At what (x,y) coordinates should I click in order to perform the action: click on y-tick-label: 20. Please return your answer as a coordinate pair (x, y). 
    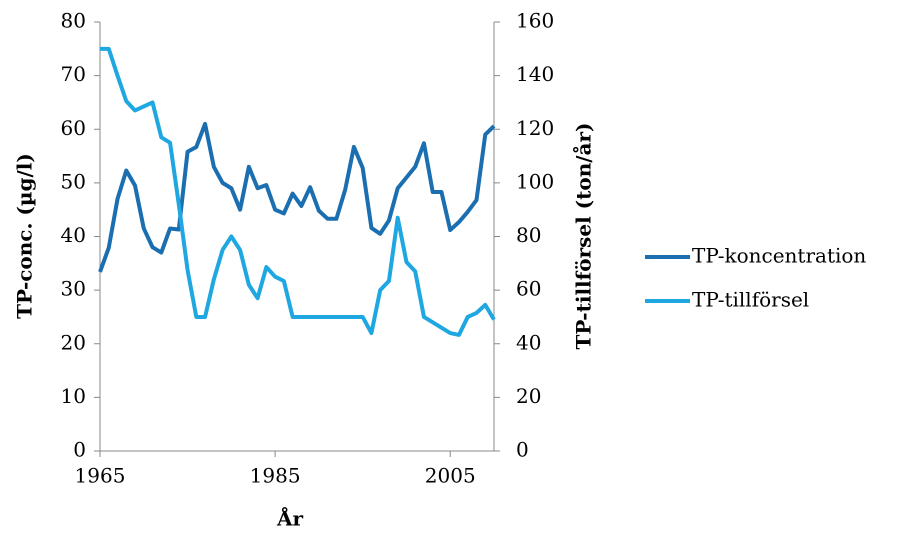
    Looking at the image, I should click on (73, 342).